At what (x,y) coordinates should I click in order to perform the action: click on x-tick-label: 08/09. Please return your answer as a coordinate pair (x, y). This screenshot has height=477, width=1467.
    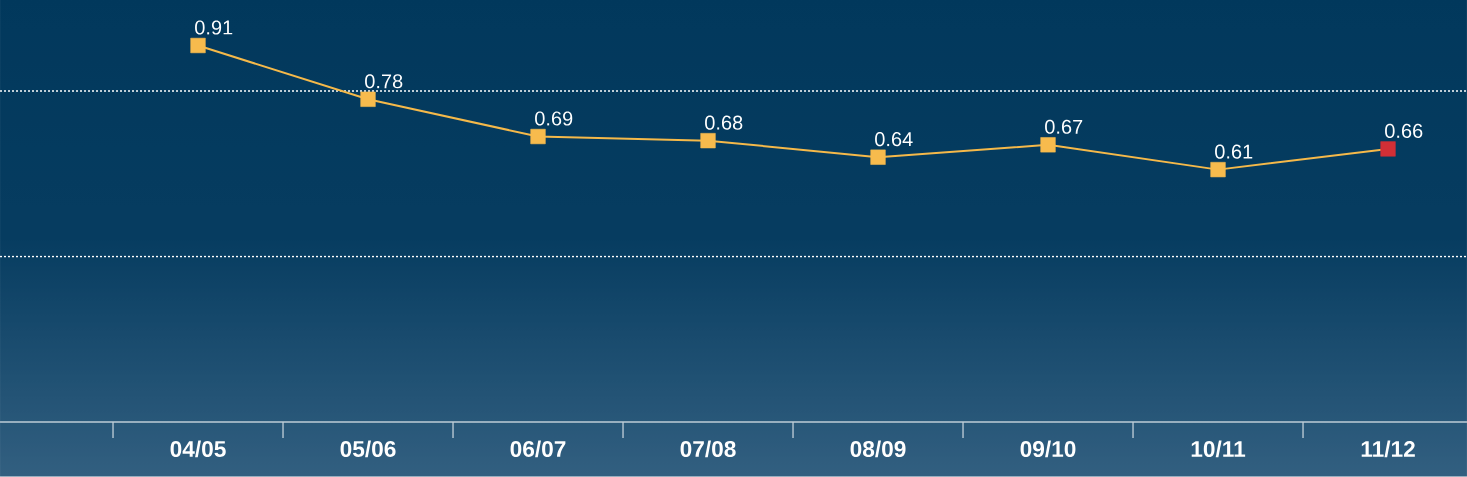
    Looking at the image, I should click on (878, 449).